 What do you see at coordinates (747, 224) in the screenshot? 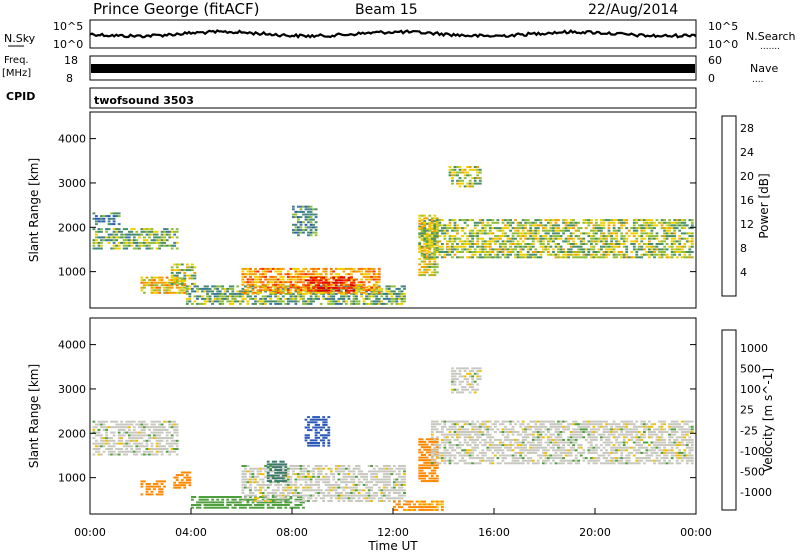
I see `power-colorbar-tick: 12` at bounding box center [747, 224].